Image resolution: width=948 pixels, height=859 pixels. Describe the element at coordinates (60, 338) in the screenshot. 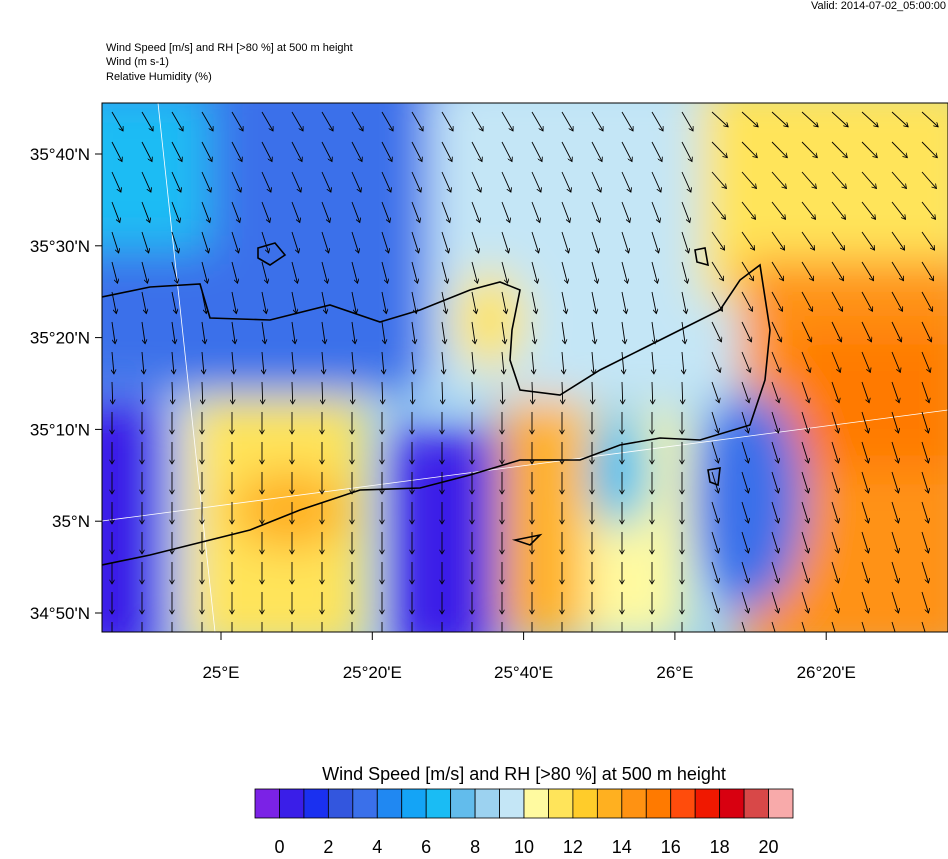

I see `lat-label: 35°20'N` at that location.